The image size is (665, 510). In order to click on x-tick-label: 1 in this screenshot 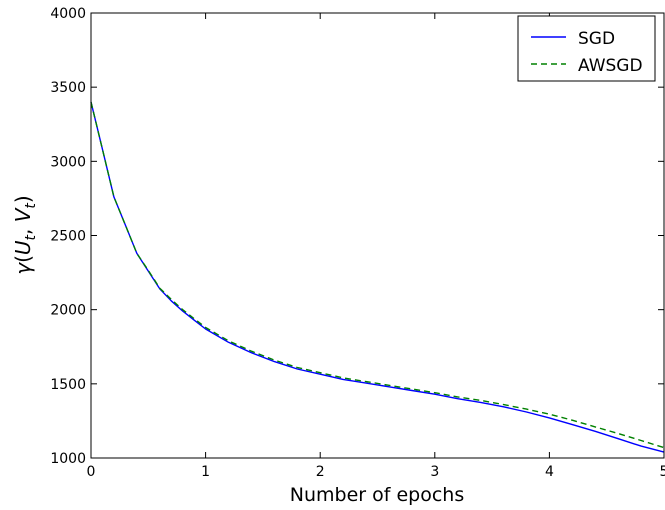, I will do `click(205, 472)`.